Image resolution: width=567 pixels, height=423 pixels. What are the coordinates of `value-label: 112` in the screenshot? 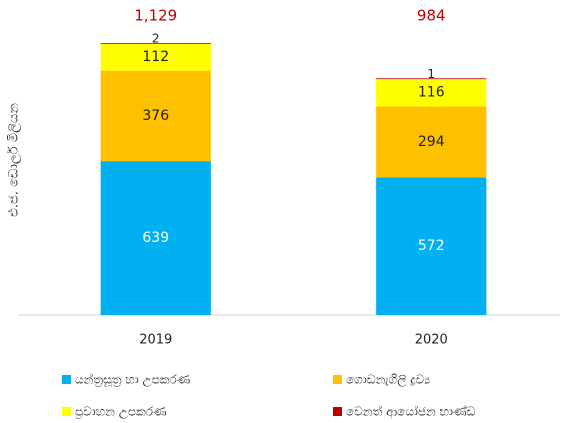 It's located at (155, 57).